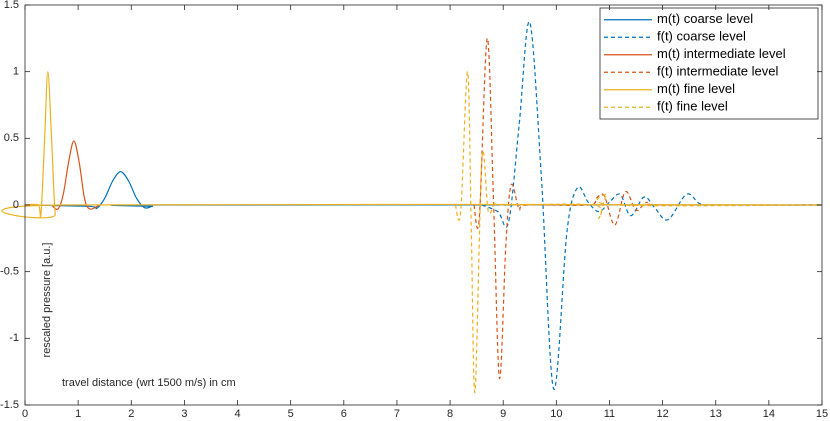 The image size is (830, 421). Describe the element at coordinates (237, 414) in the screenshot. I see `x-tick-label: 4` at that location.